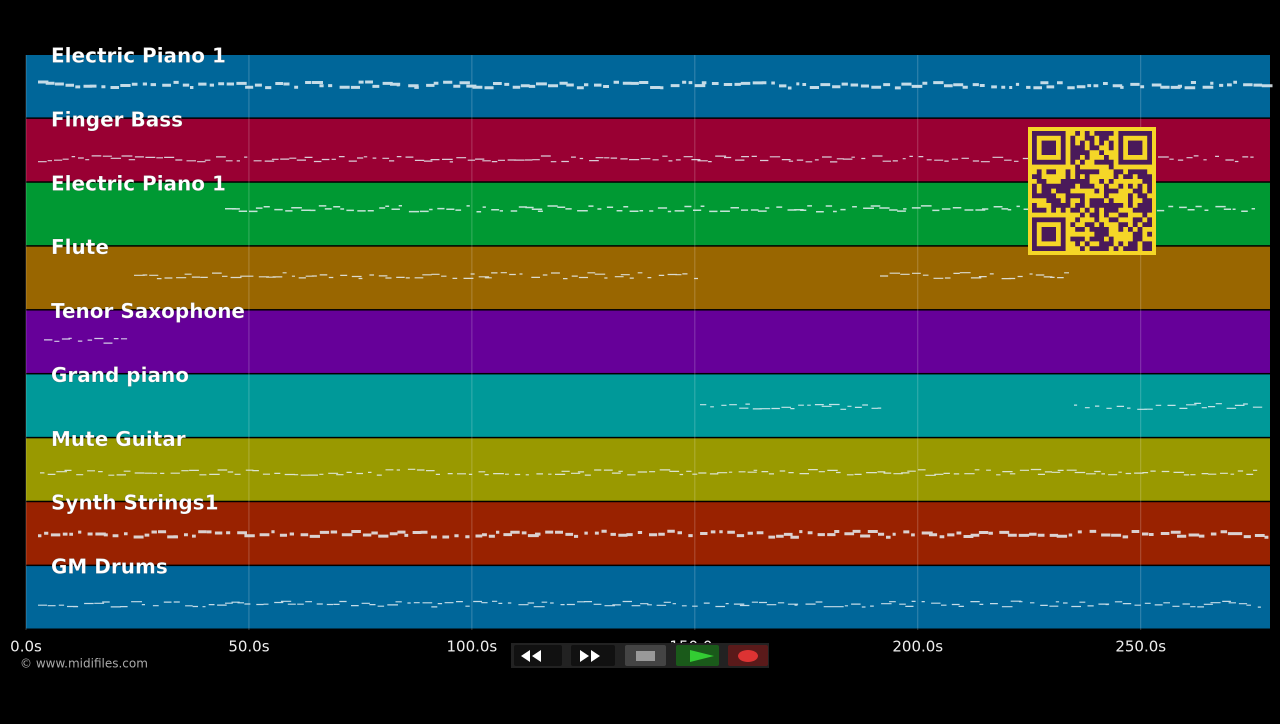  I want to click on track-label: GM Drums, so click(109, 567).